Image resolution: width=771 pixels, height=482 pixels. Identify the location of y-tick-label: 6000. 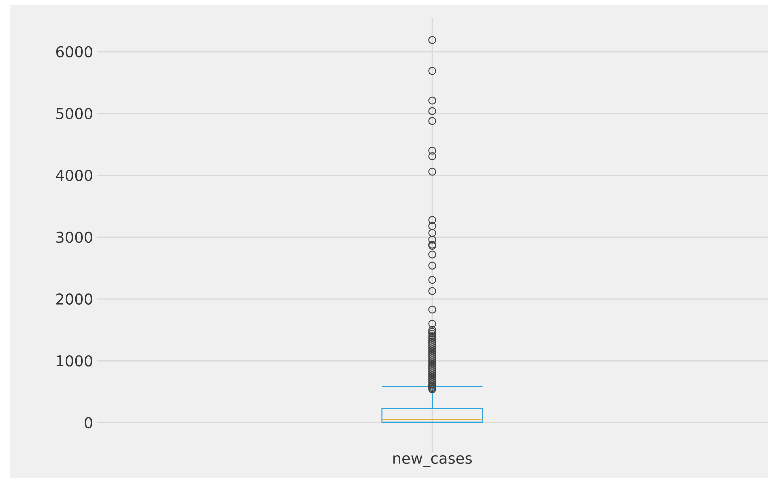
(74, 52).